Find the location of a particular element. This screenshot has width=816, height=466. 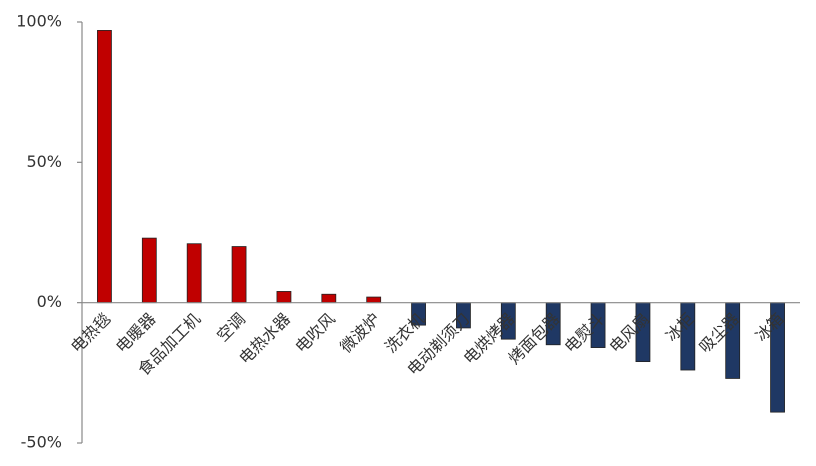

x-tick-label: 微波炉 is located at coordinates (359, 332).